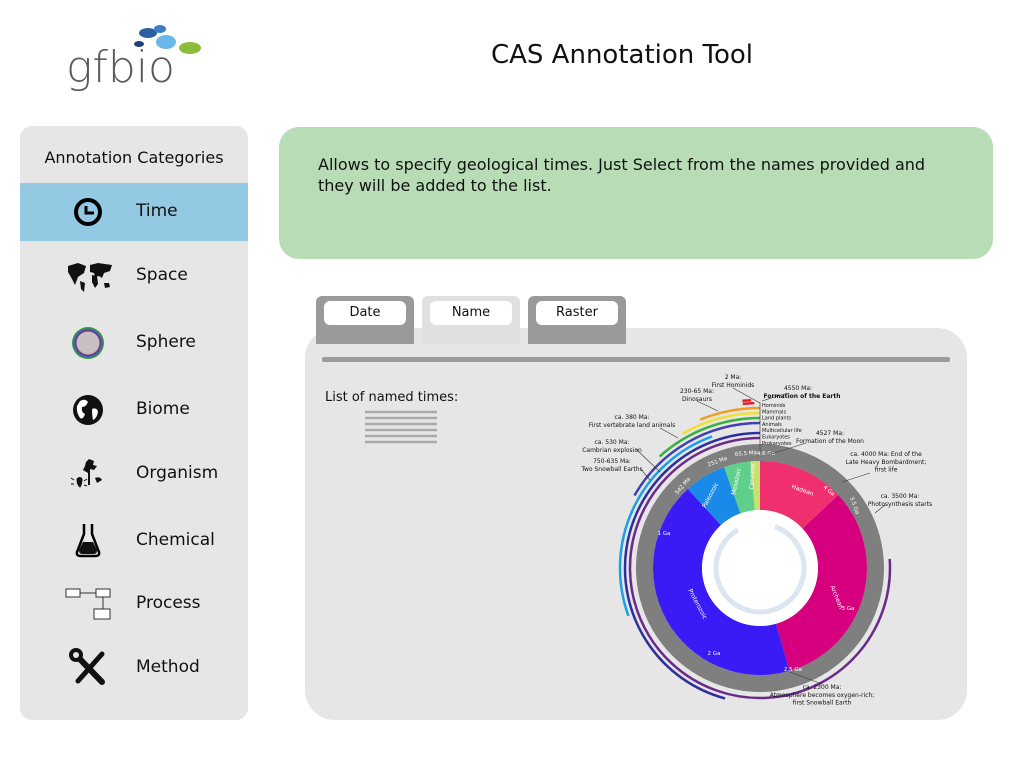 The image size is (1024, 768). I want to click on tab: Raster, so click(577, 320).